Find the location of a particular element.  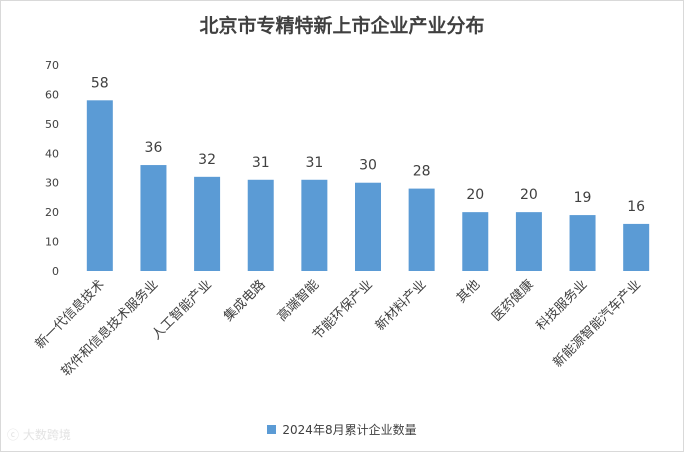

x-tick-label: 集成电路 is located at coordinates (244, 301).